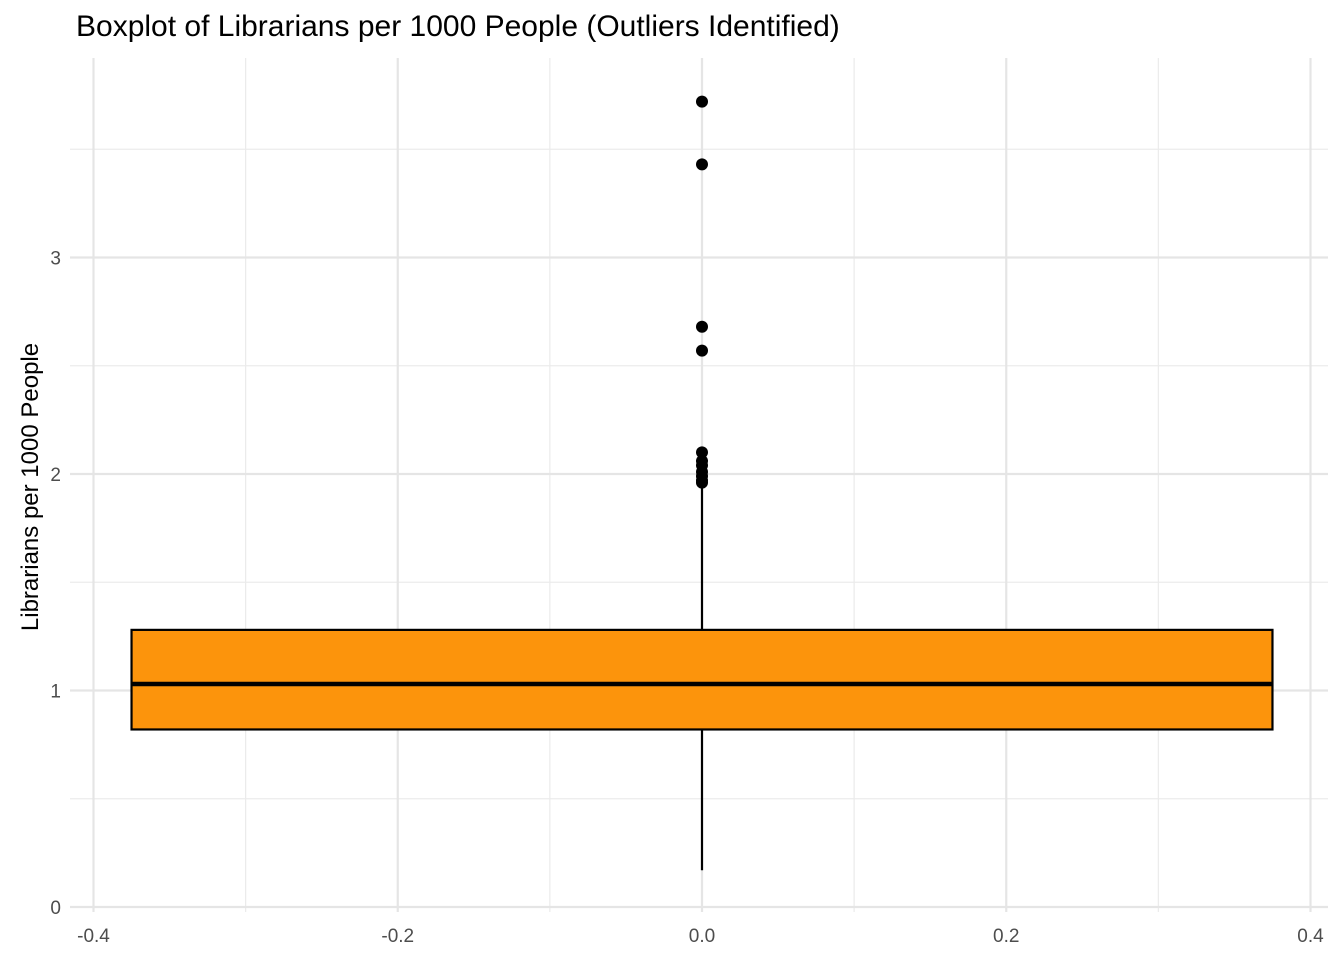 This screenshot has width=1344, height=960. I want to click on y-tick-label: 1, so click(55, 692).